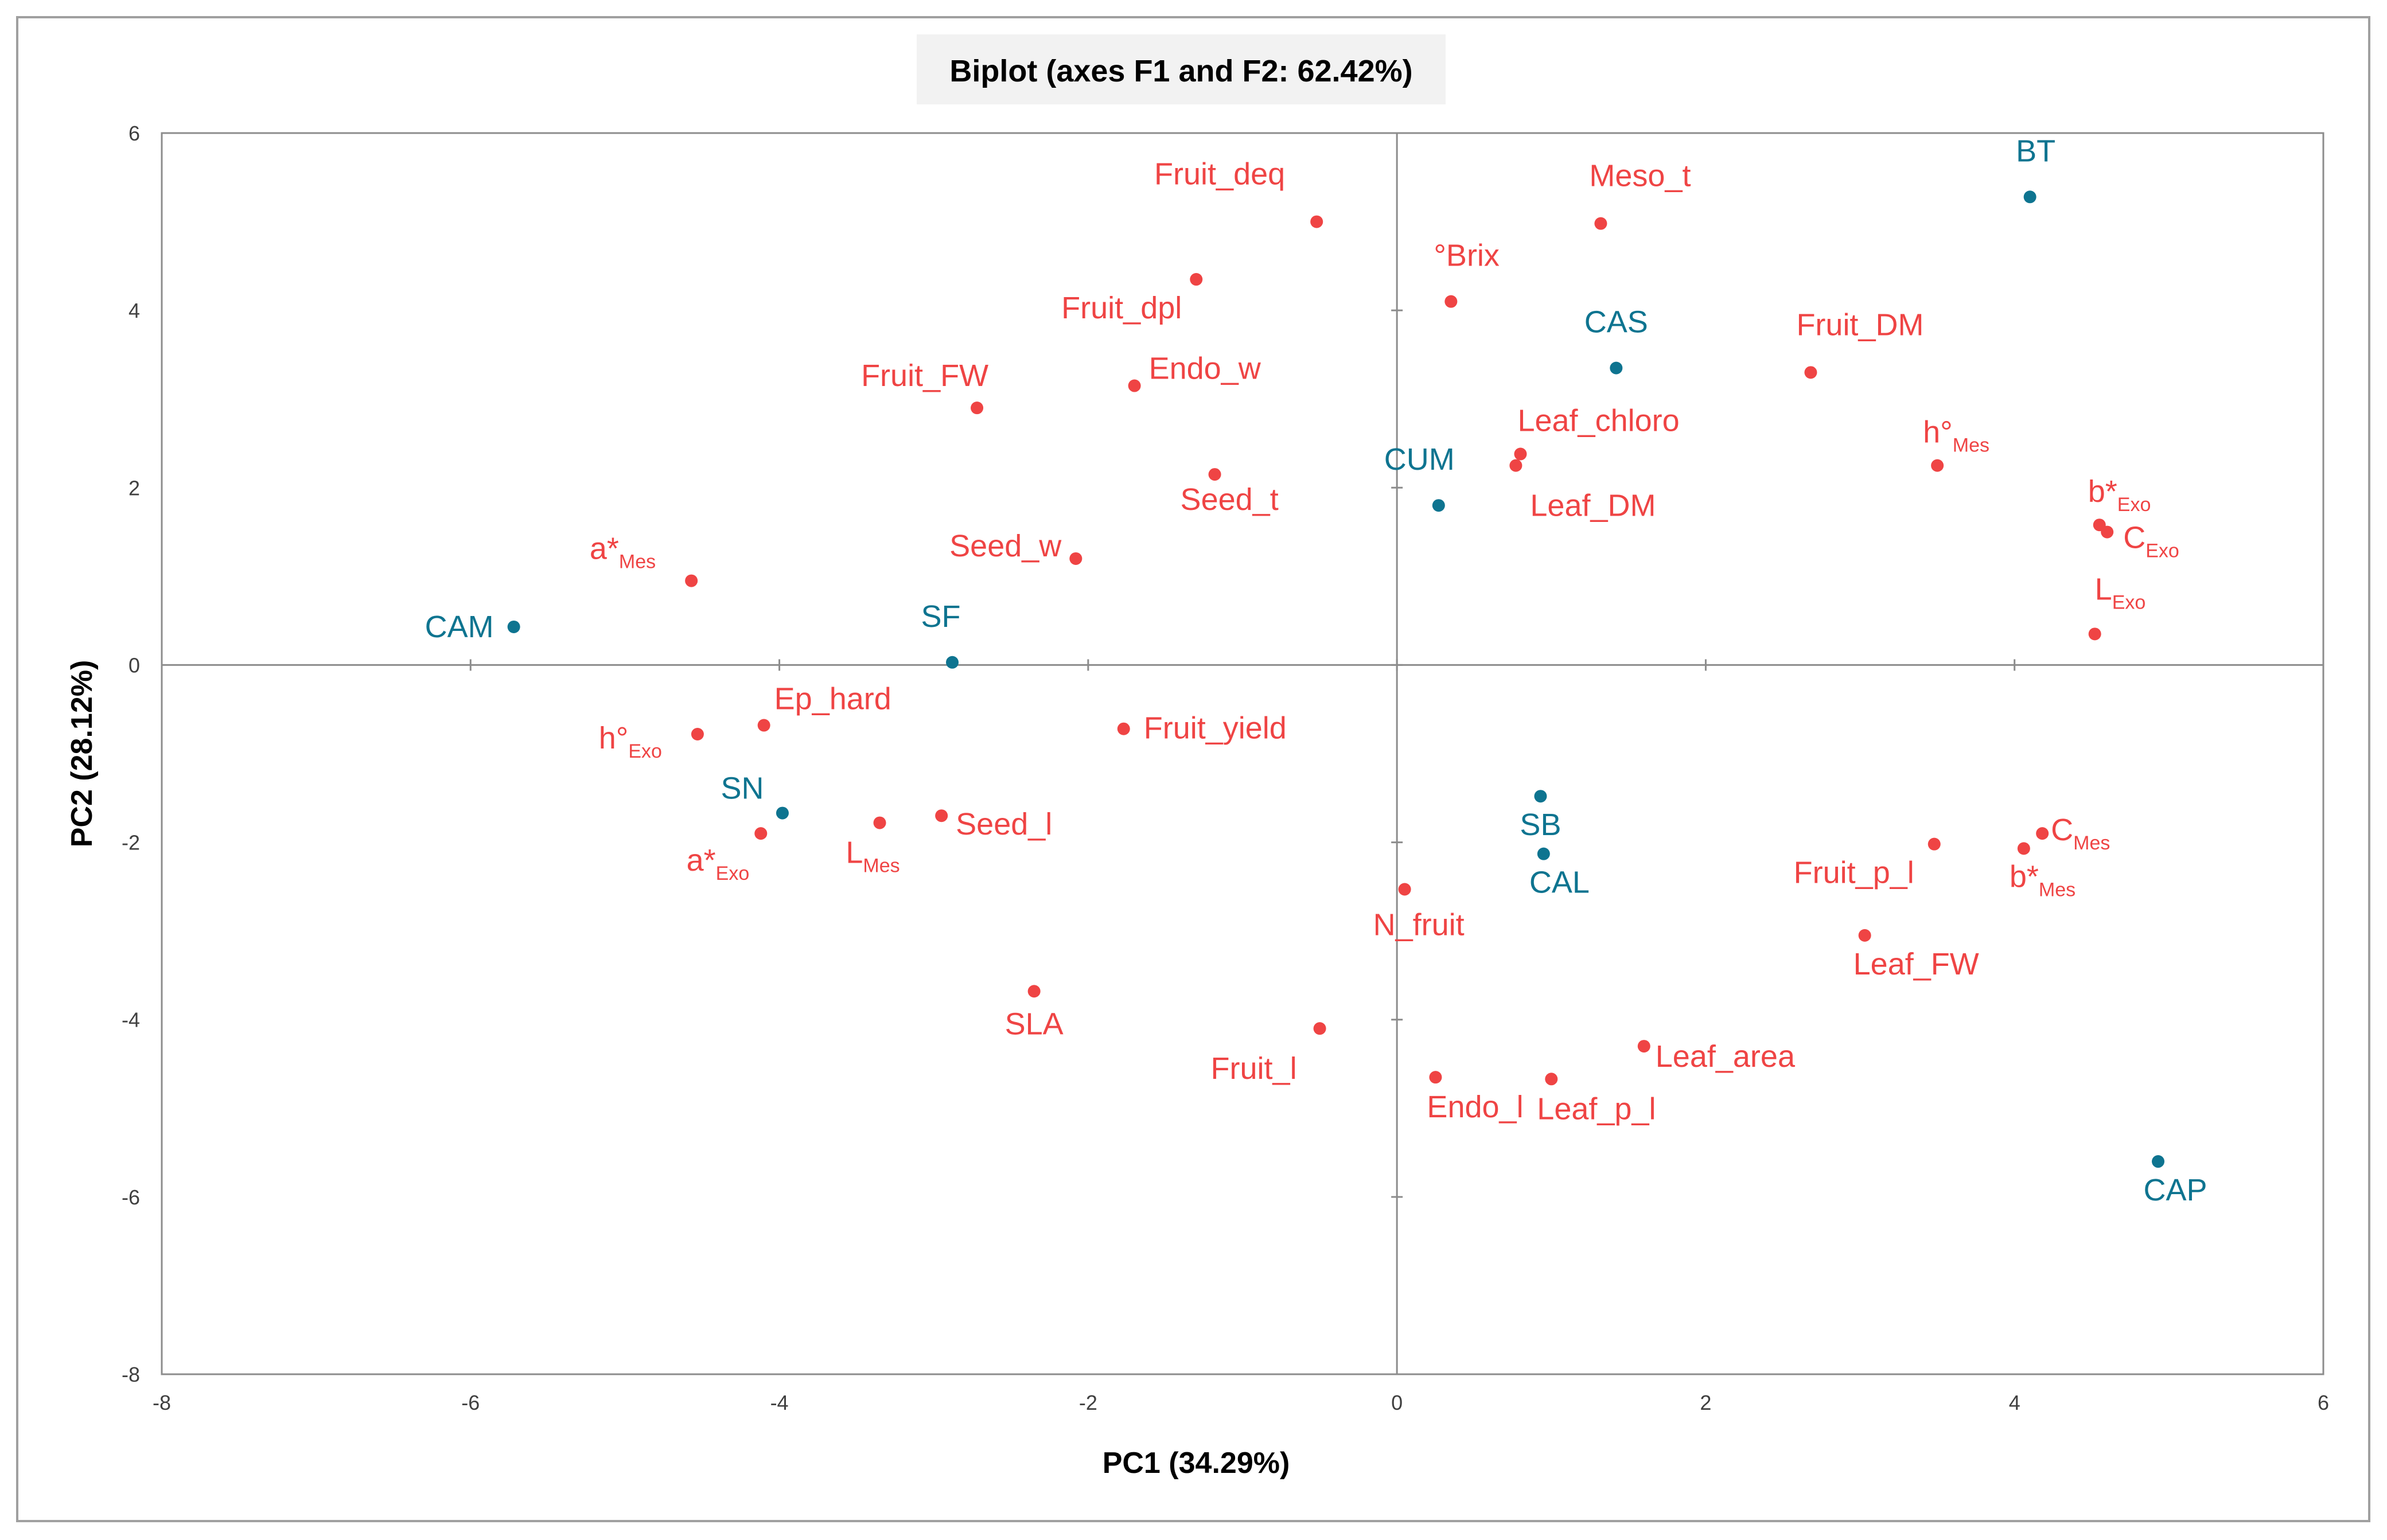 Image resolution: width=2387 pixels, height=1540 pixels. I want to click on variables-point-l-exo, so click(2094, 634).